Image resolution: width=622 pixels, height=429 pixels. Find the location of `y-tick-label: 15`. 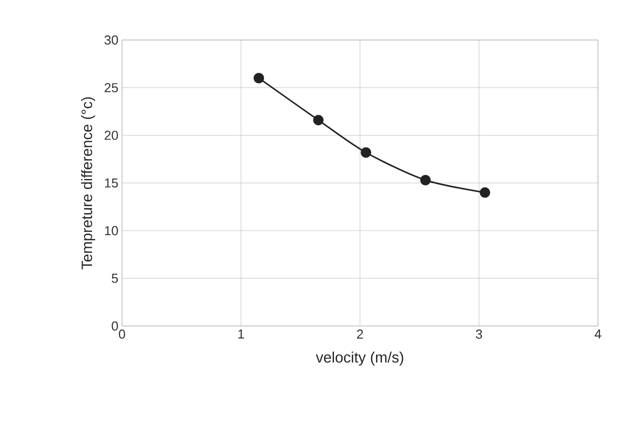

y-tick-label: 15 is located at coordinates (111, 183).